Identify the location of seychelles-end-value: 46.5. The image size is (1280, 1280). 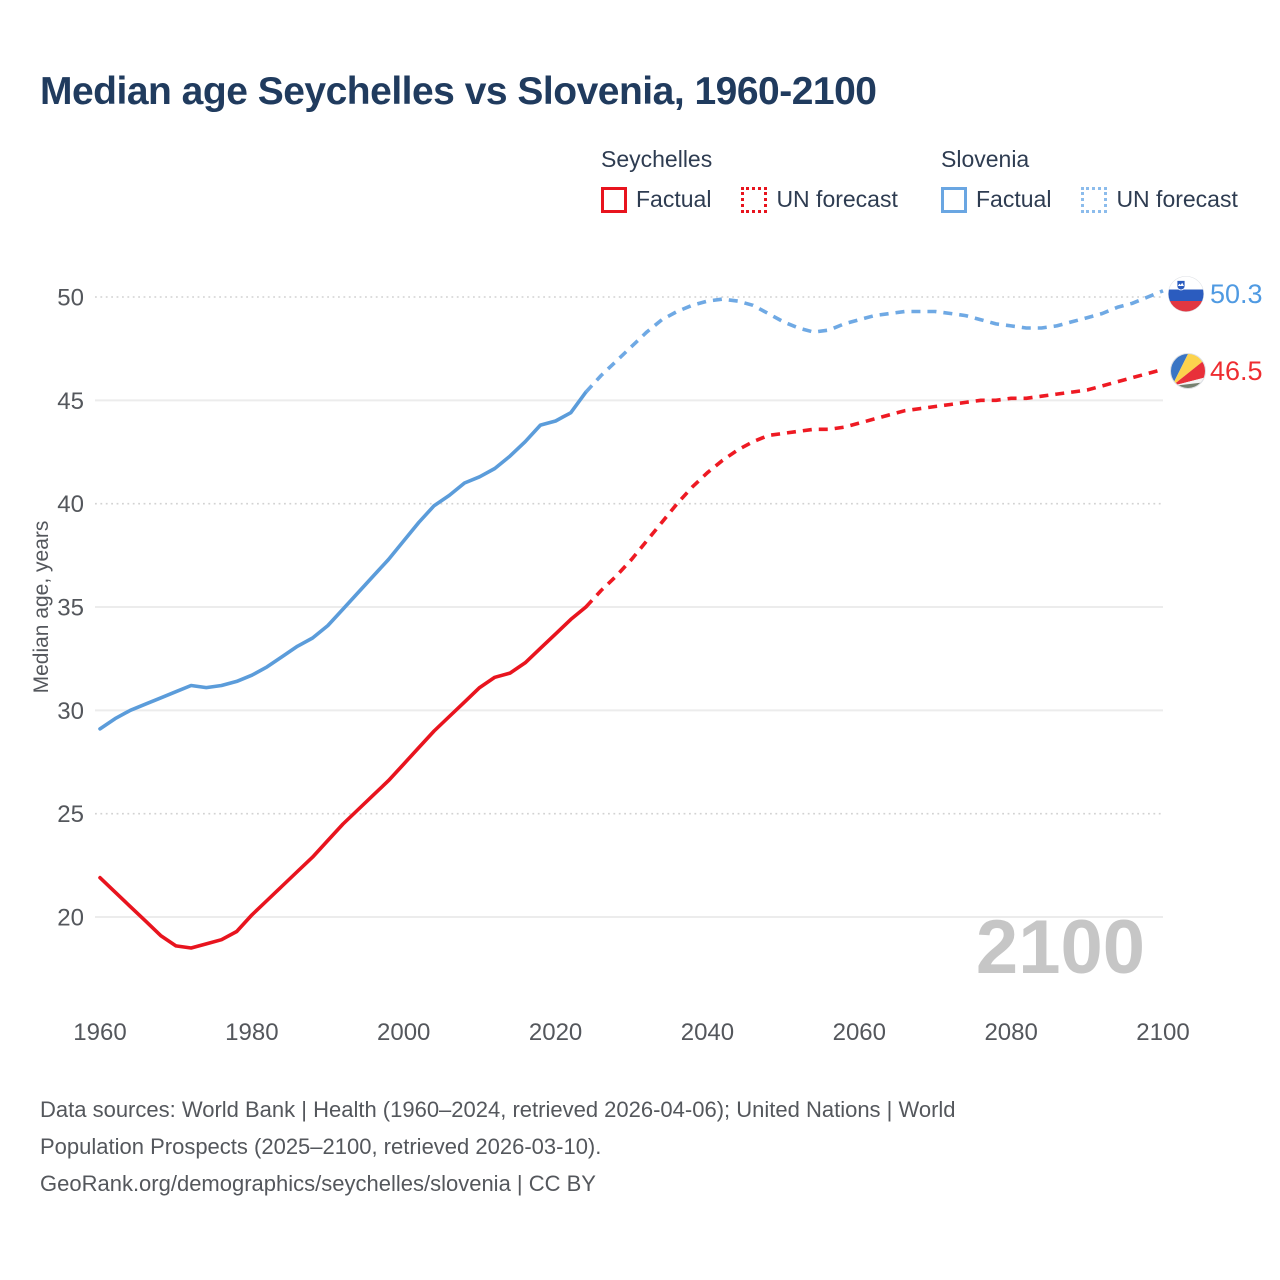
(1236, 371).